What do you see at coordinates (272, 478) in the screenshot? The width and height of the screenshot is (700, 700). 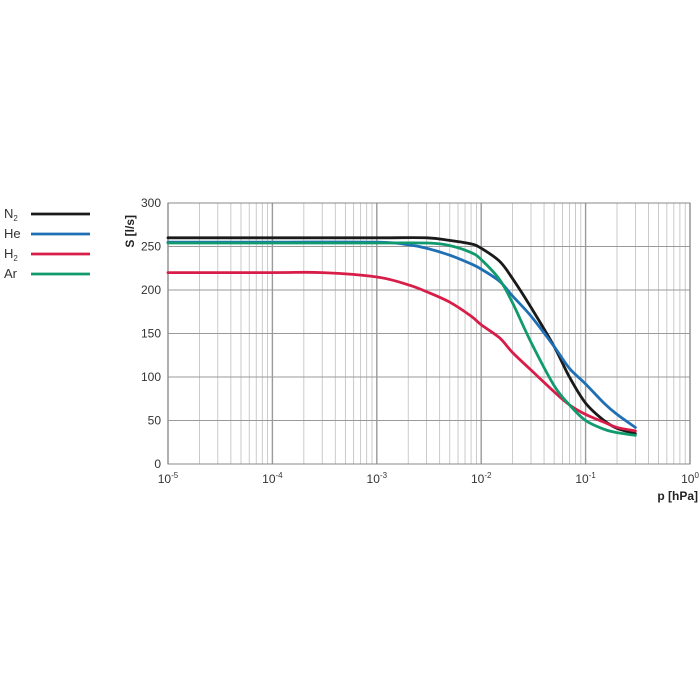 I see `x-tick-label: 10⁻⁴` at bounding box center [272, 478].